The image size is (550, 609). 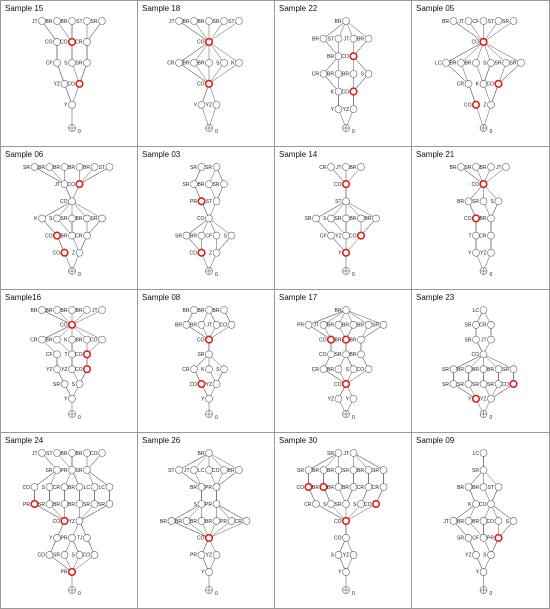 What do you see at coordinates (348, 400) in the screenshot?
I see `node-label: Y` at bounding box center [348, 400].